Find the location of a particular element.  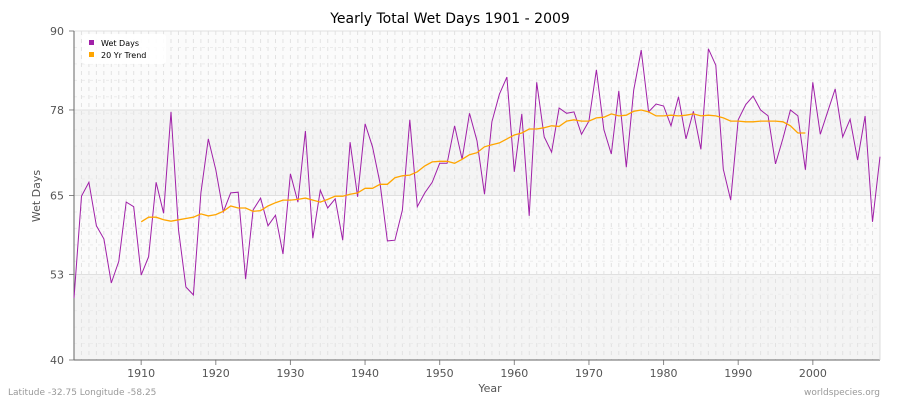

y-tick-label: 78 is located at coordinates (57, 110).